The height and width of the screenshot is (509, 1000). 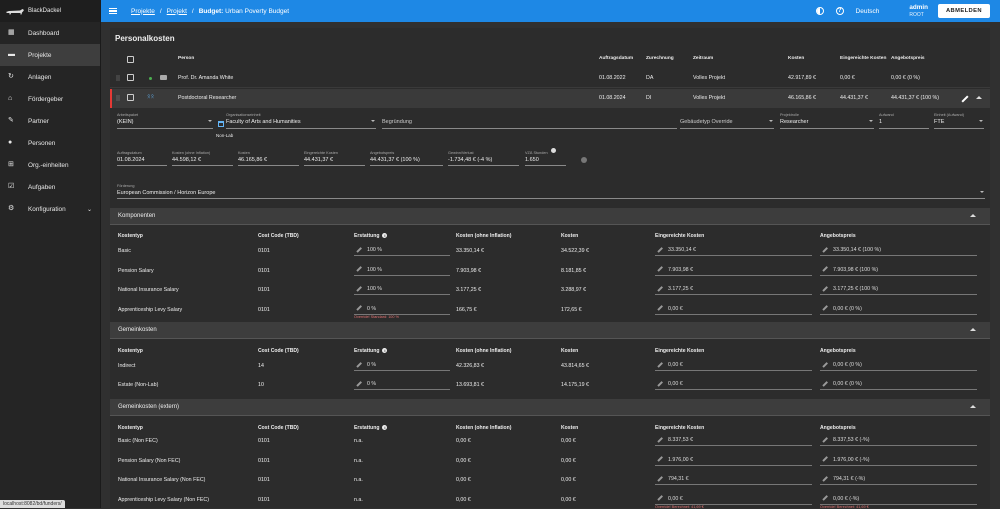 What do you see at coordinates (839, 11) in the screenshot?
I see `help-icon: ?` at bounding box center [839, 11].